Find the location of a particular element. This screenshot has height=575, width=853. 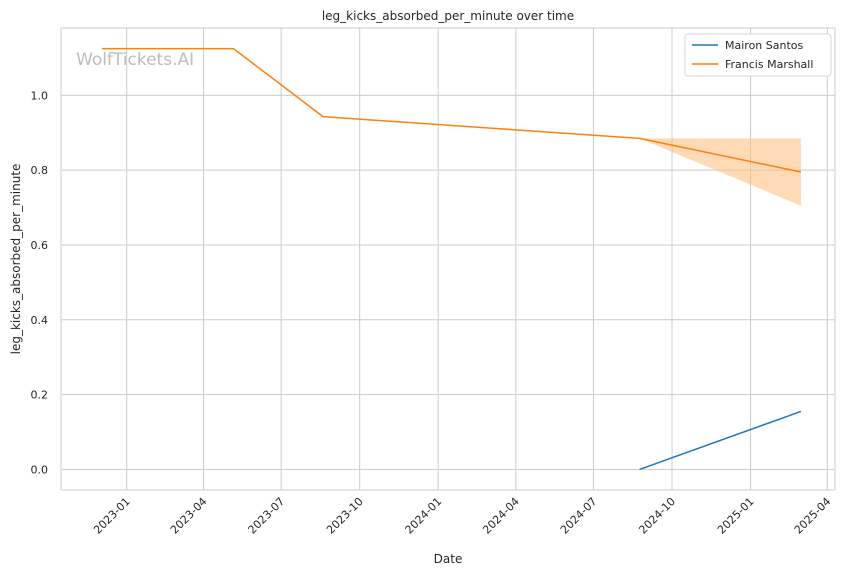

legend-label-series-2: Francis Marshall is located at coordinates (769, 64).